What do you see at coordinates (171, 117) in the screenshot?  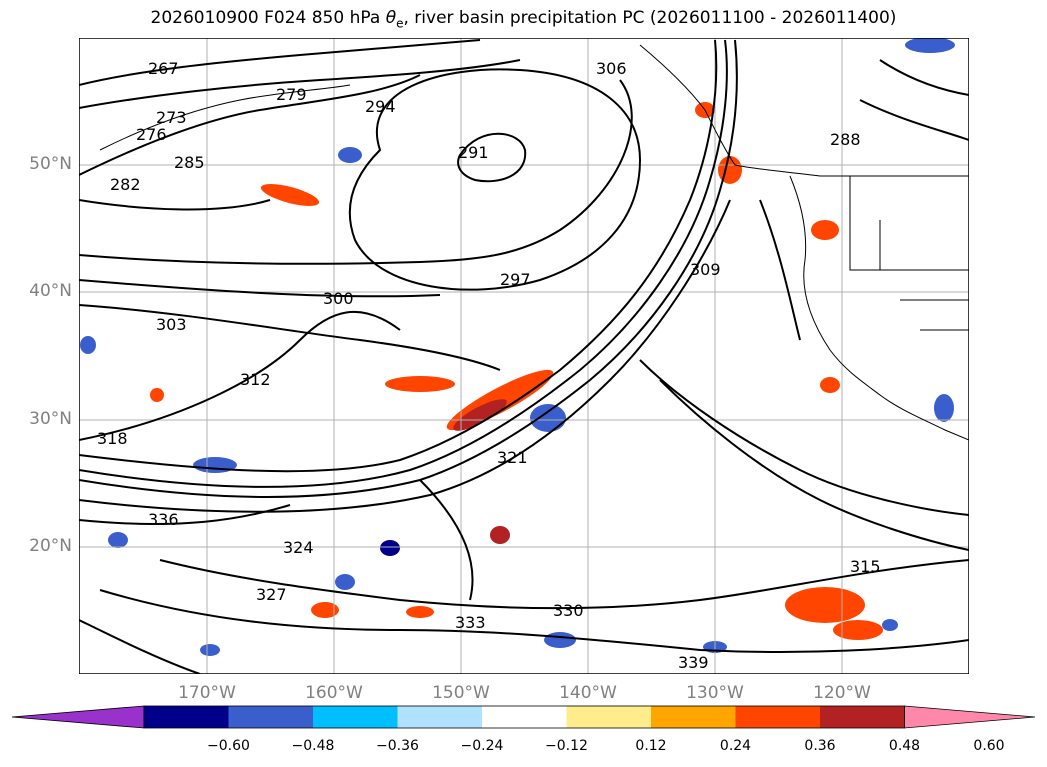 I see `contour-label: 273` at bounding box center [171, 117].